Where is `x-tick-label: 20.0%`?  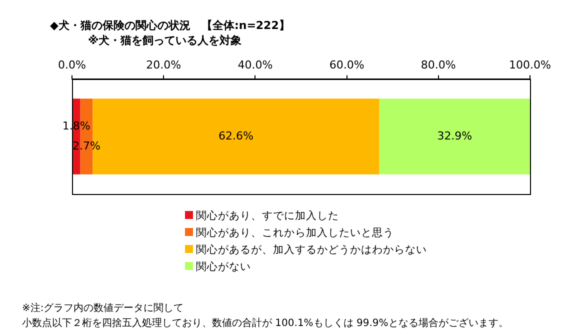 x-tick-label: 20.0% is located at coordinates (164, 65).